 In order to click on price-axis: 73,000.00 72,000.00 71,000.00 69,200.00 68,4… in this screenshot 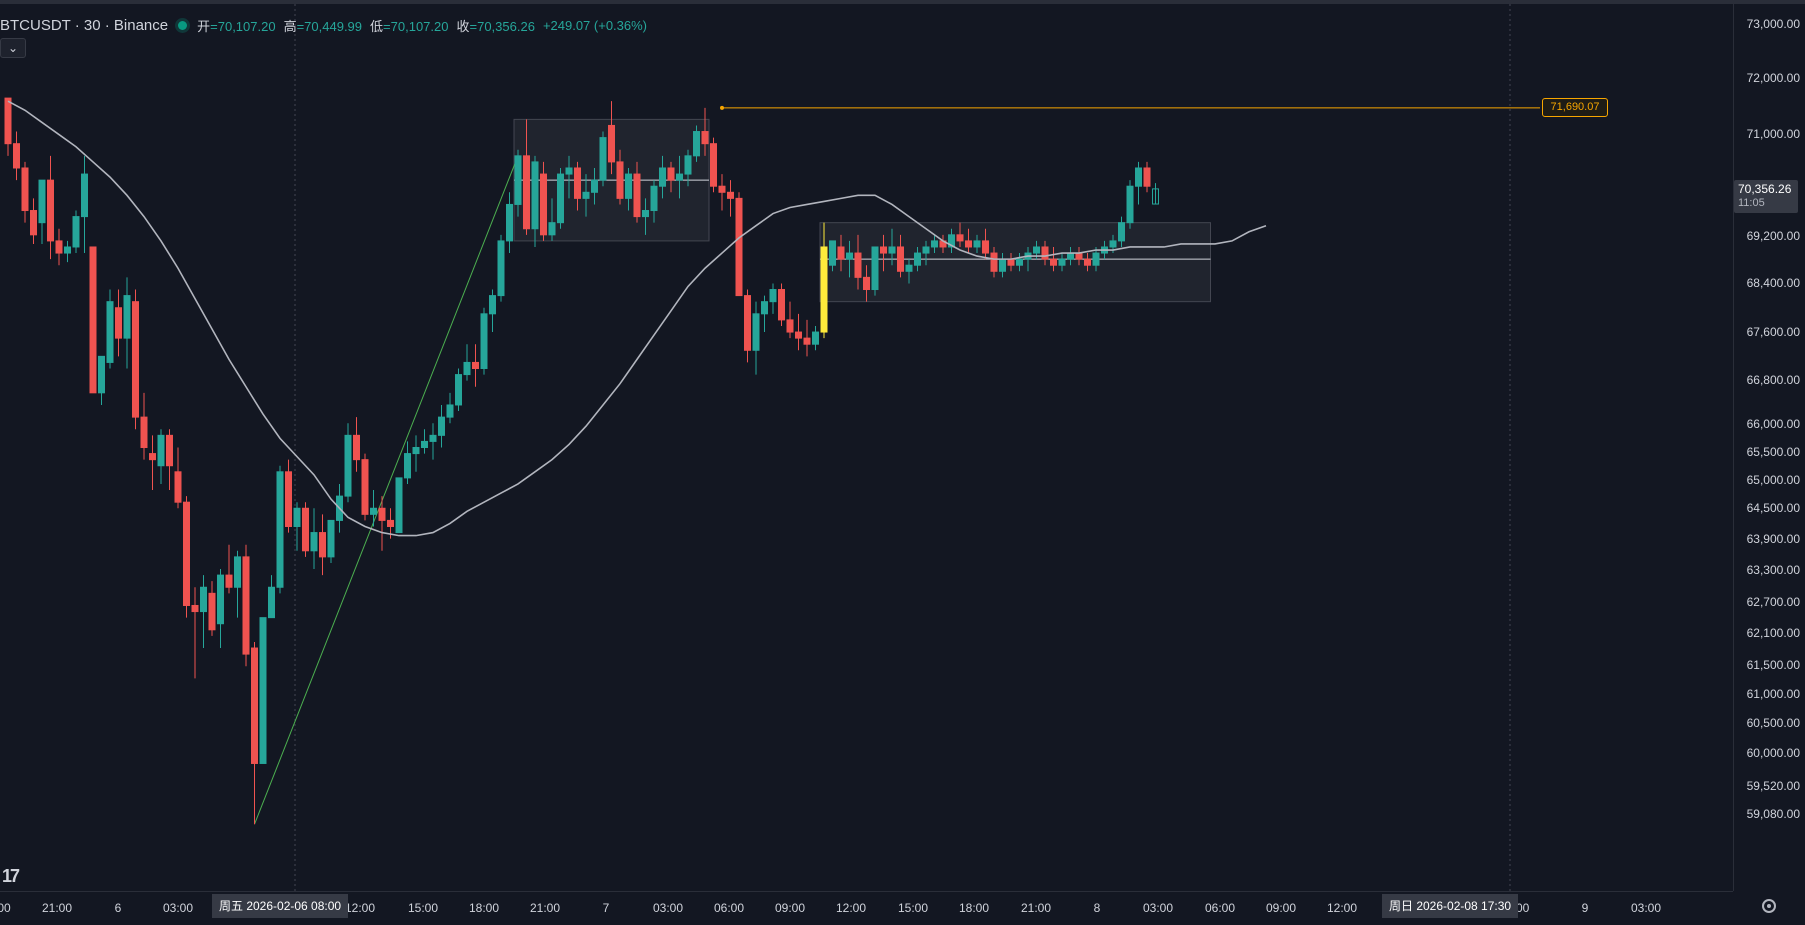, I will do `click(1769, 447)`.